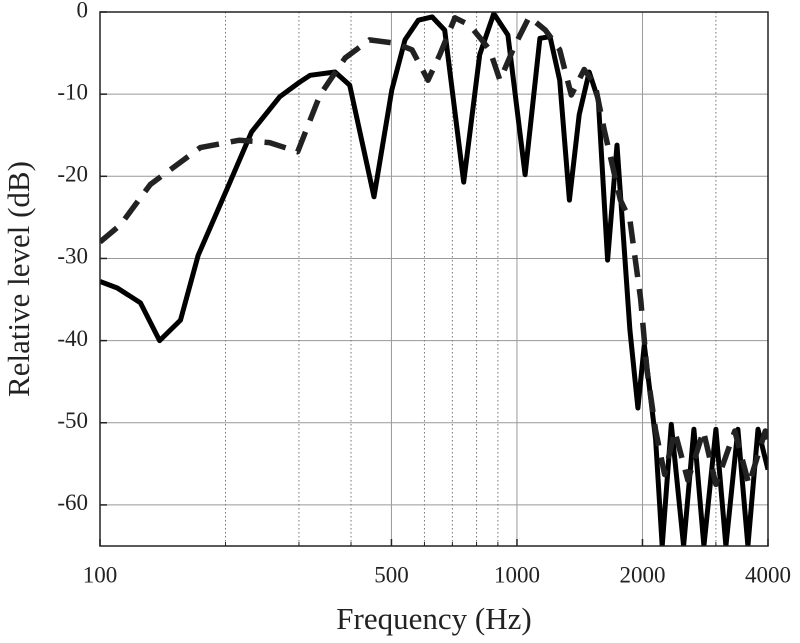 Image resolution: width=800 pixels, height=643 pixels. Describe the element at coordinates (517, 574) in the screenshot. I see `x-tick-label: 1000` at that location.